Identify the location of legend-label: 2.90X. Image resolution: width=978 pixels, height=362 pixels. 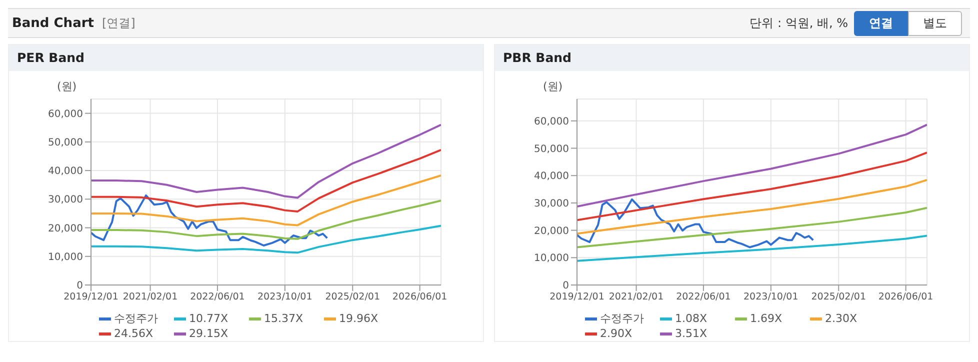
(616, 333).